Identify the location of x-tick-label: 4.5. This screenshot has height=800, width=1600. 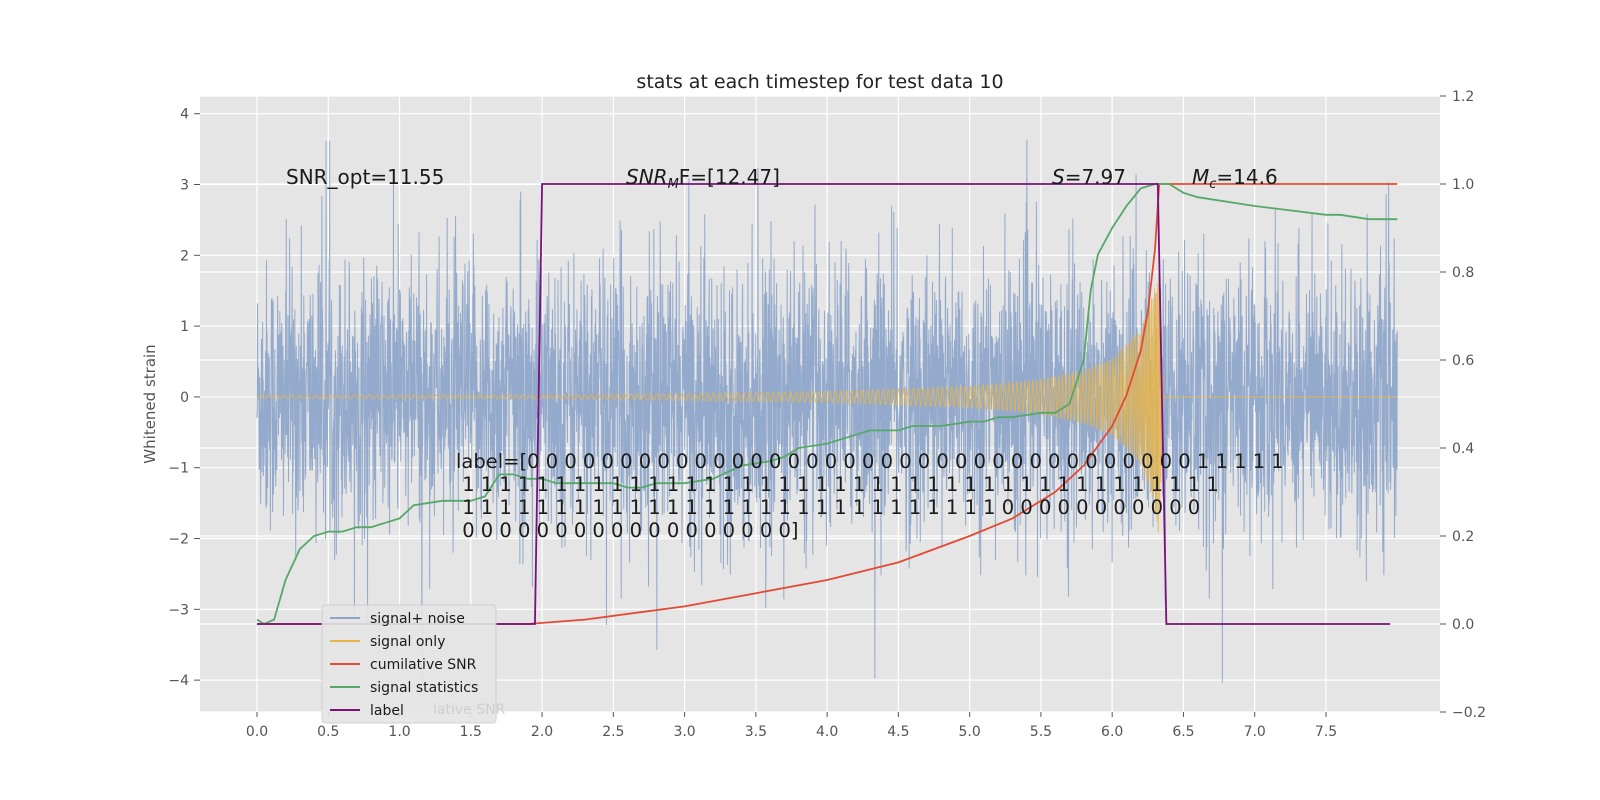
(898, 732).